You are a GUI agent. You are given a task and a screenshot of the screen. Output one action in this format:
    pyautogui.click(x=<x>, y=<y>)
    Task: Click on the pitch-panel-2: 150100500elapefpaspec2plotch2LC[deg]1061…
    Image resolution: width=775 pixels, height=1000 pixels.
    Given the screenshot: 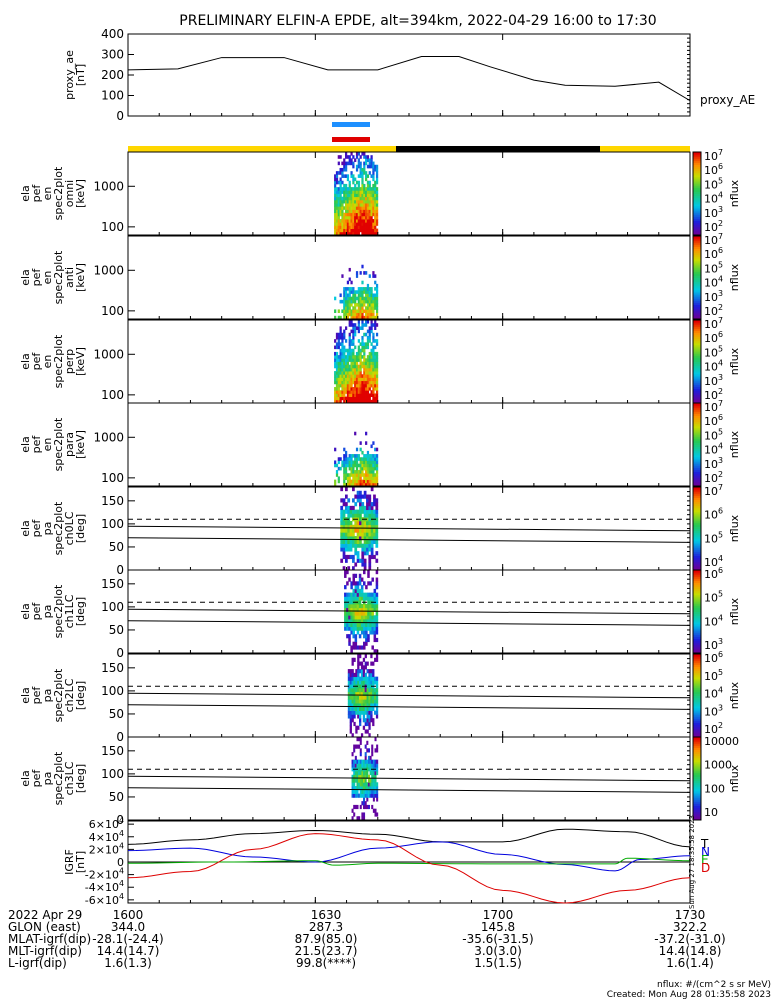 What is the action you would take?
    pyautogui.click(x=380, y=697)
    